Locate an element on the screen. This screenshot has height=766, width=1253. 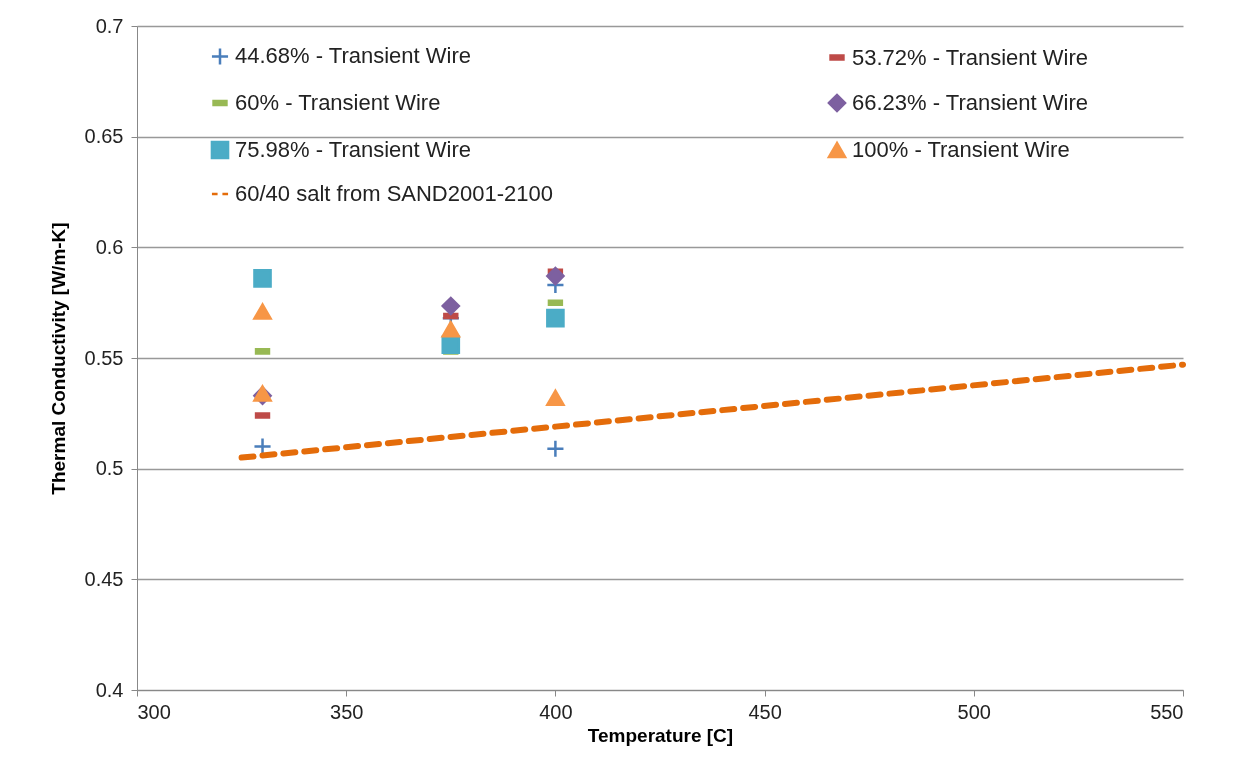
legend-label: 66.23% - Transient Wire is located at coordinates (970, 102).